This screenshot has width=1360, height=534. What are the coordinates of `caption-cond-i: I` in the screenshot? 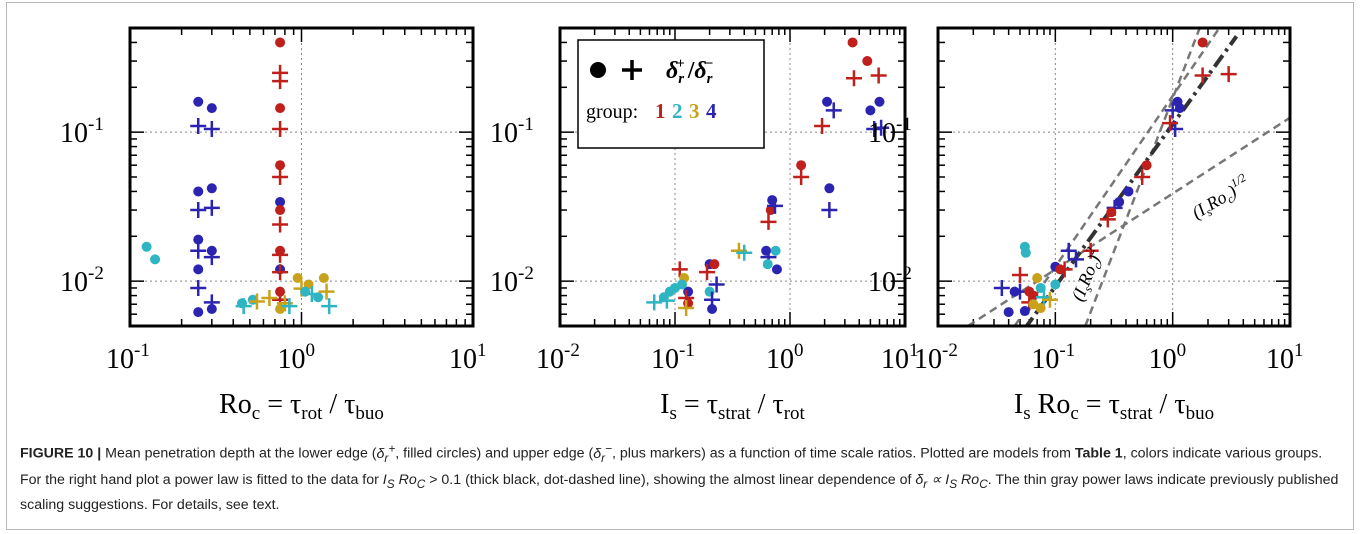 It's located at (384, 479).